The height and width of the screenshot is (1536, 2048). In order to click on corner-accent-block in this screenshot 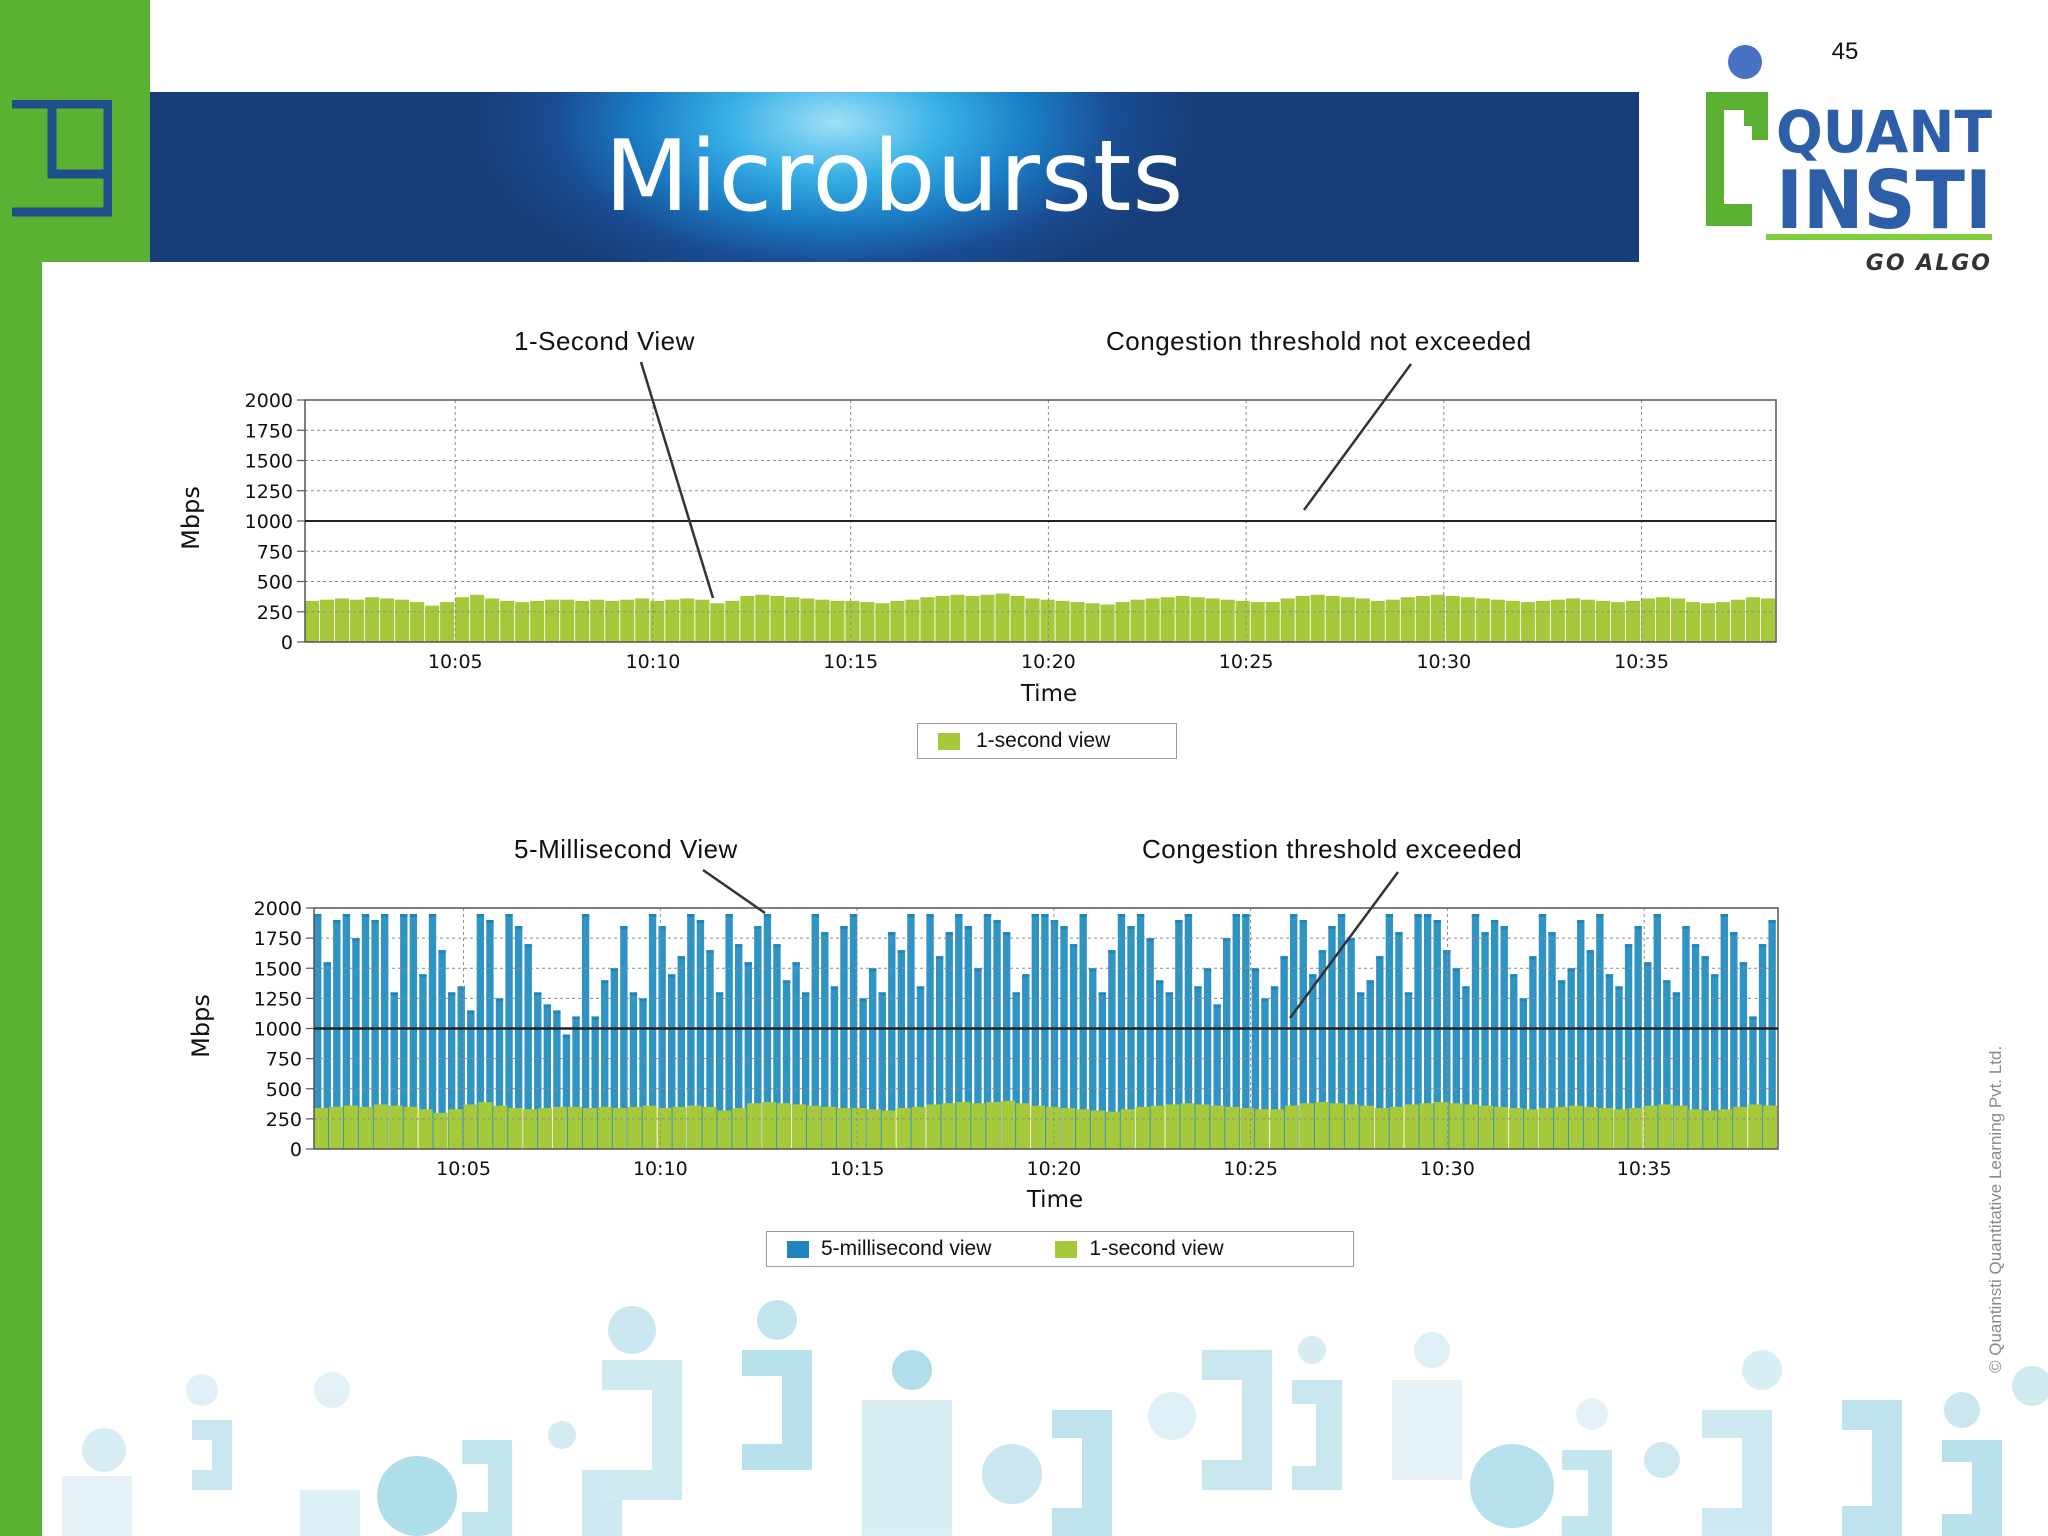, I will do `click(75, 131)`.